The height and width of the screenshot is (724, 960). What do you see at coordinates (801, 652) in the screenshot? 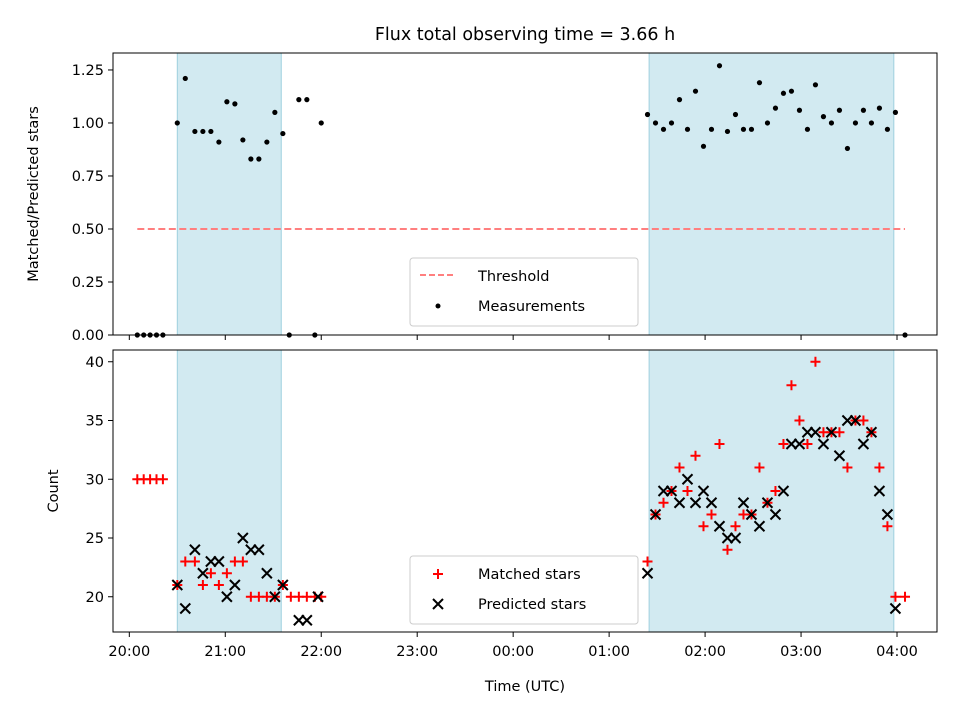
I see `x-tick-label-7: 03:00` at bounding box center [801, 652].